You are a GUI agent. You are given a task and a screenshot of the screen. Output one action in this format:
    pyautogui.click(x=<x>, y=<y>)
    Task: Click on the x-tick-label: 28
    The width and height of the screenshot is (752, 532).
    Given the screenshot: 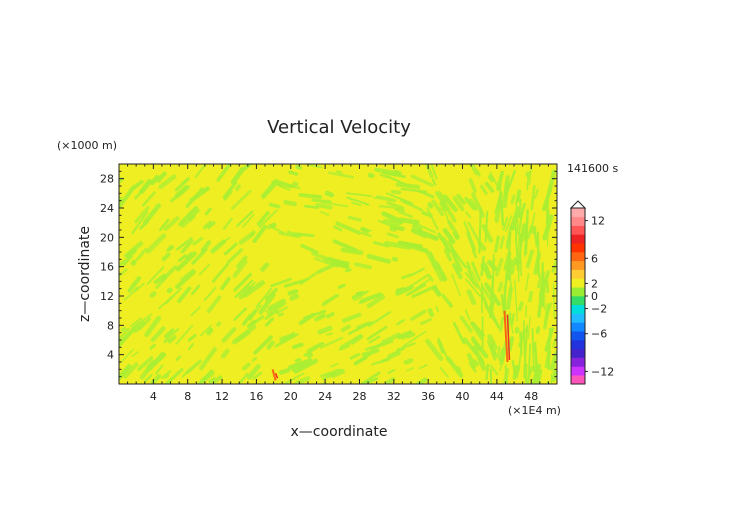 What is the action you would take?
    pyautogui.click(x=359, y=396)
    